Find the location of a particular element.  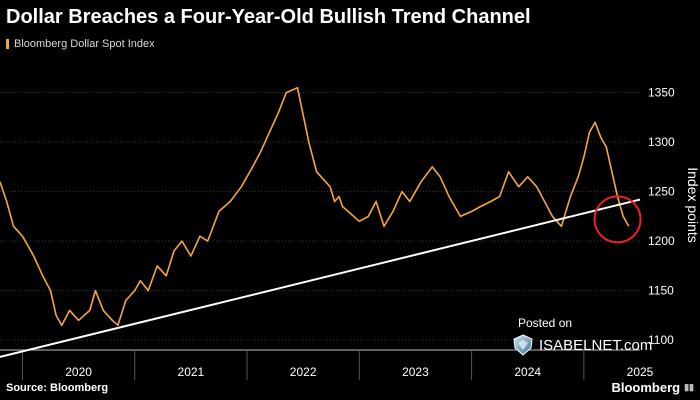

y-axis-label: Index points is located at coordinates (692, 205).